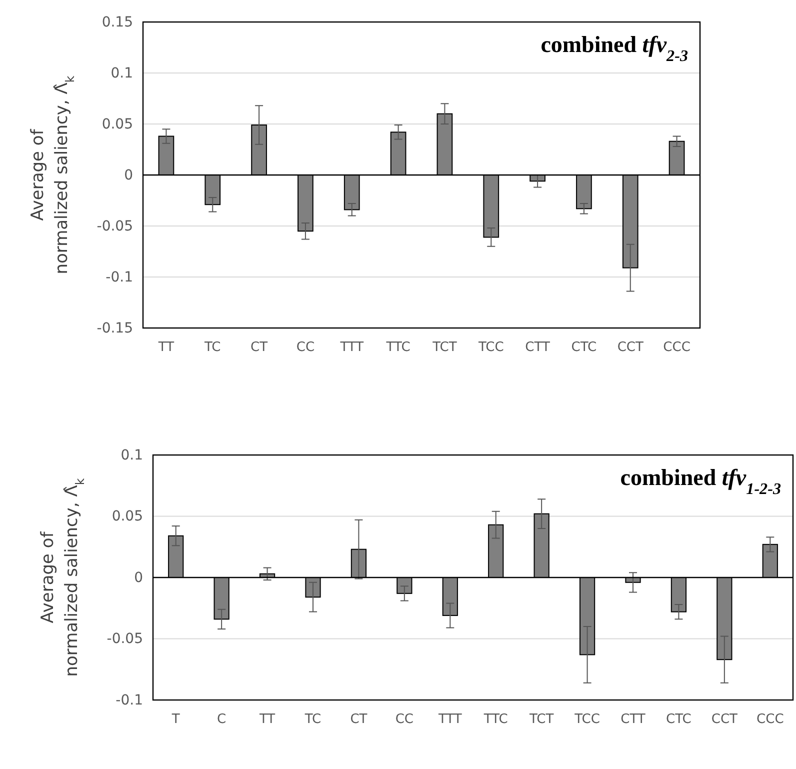  Describe the element at coordinates (700, 481) in the screenshot. I see `text: combined tfv$_{1-2-3}$` at that location.